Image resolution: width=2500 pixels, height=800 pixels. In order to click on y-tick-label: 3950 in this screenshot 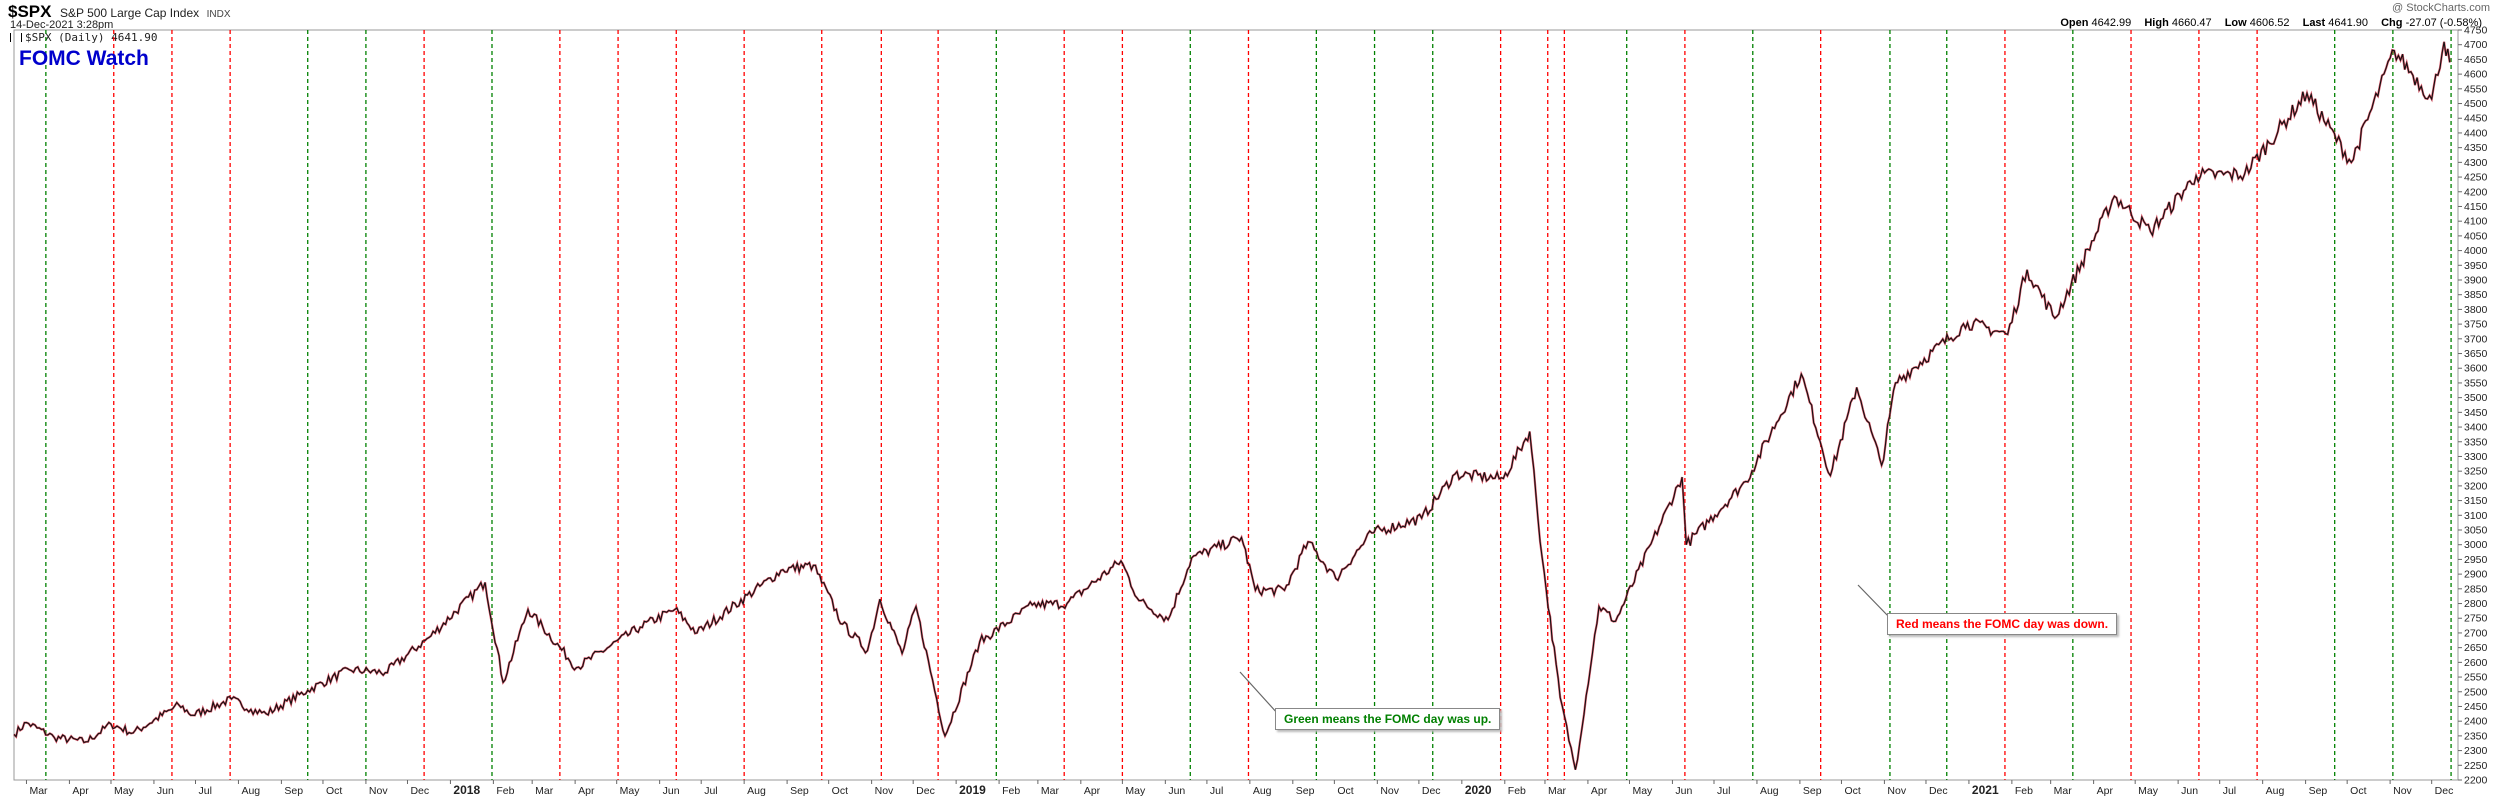, I will do `click(2476, 266)`.